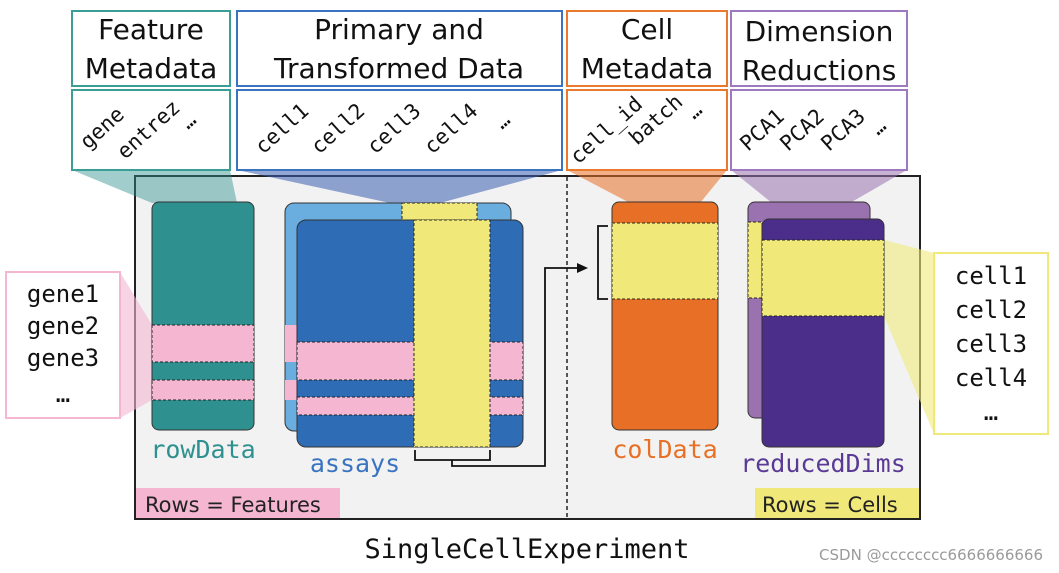  Describe the element at coordinates (398, 68) in the screenshot. I see `svg-text: Transformed Data` at that location.